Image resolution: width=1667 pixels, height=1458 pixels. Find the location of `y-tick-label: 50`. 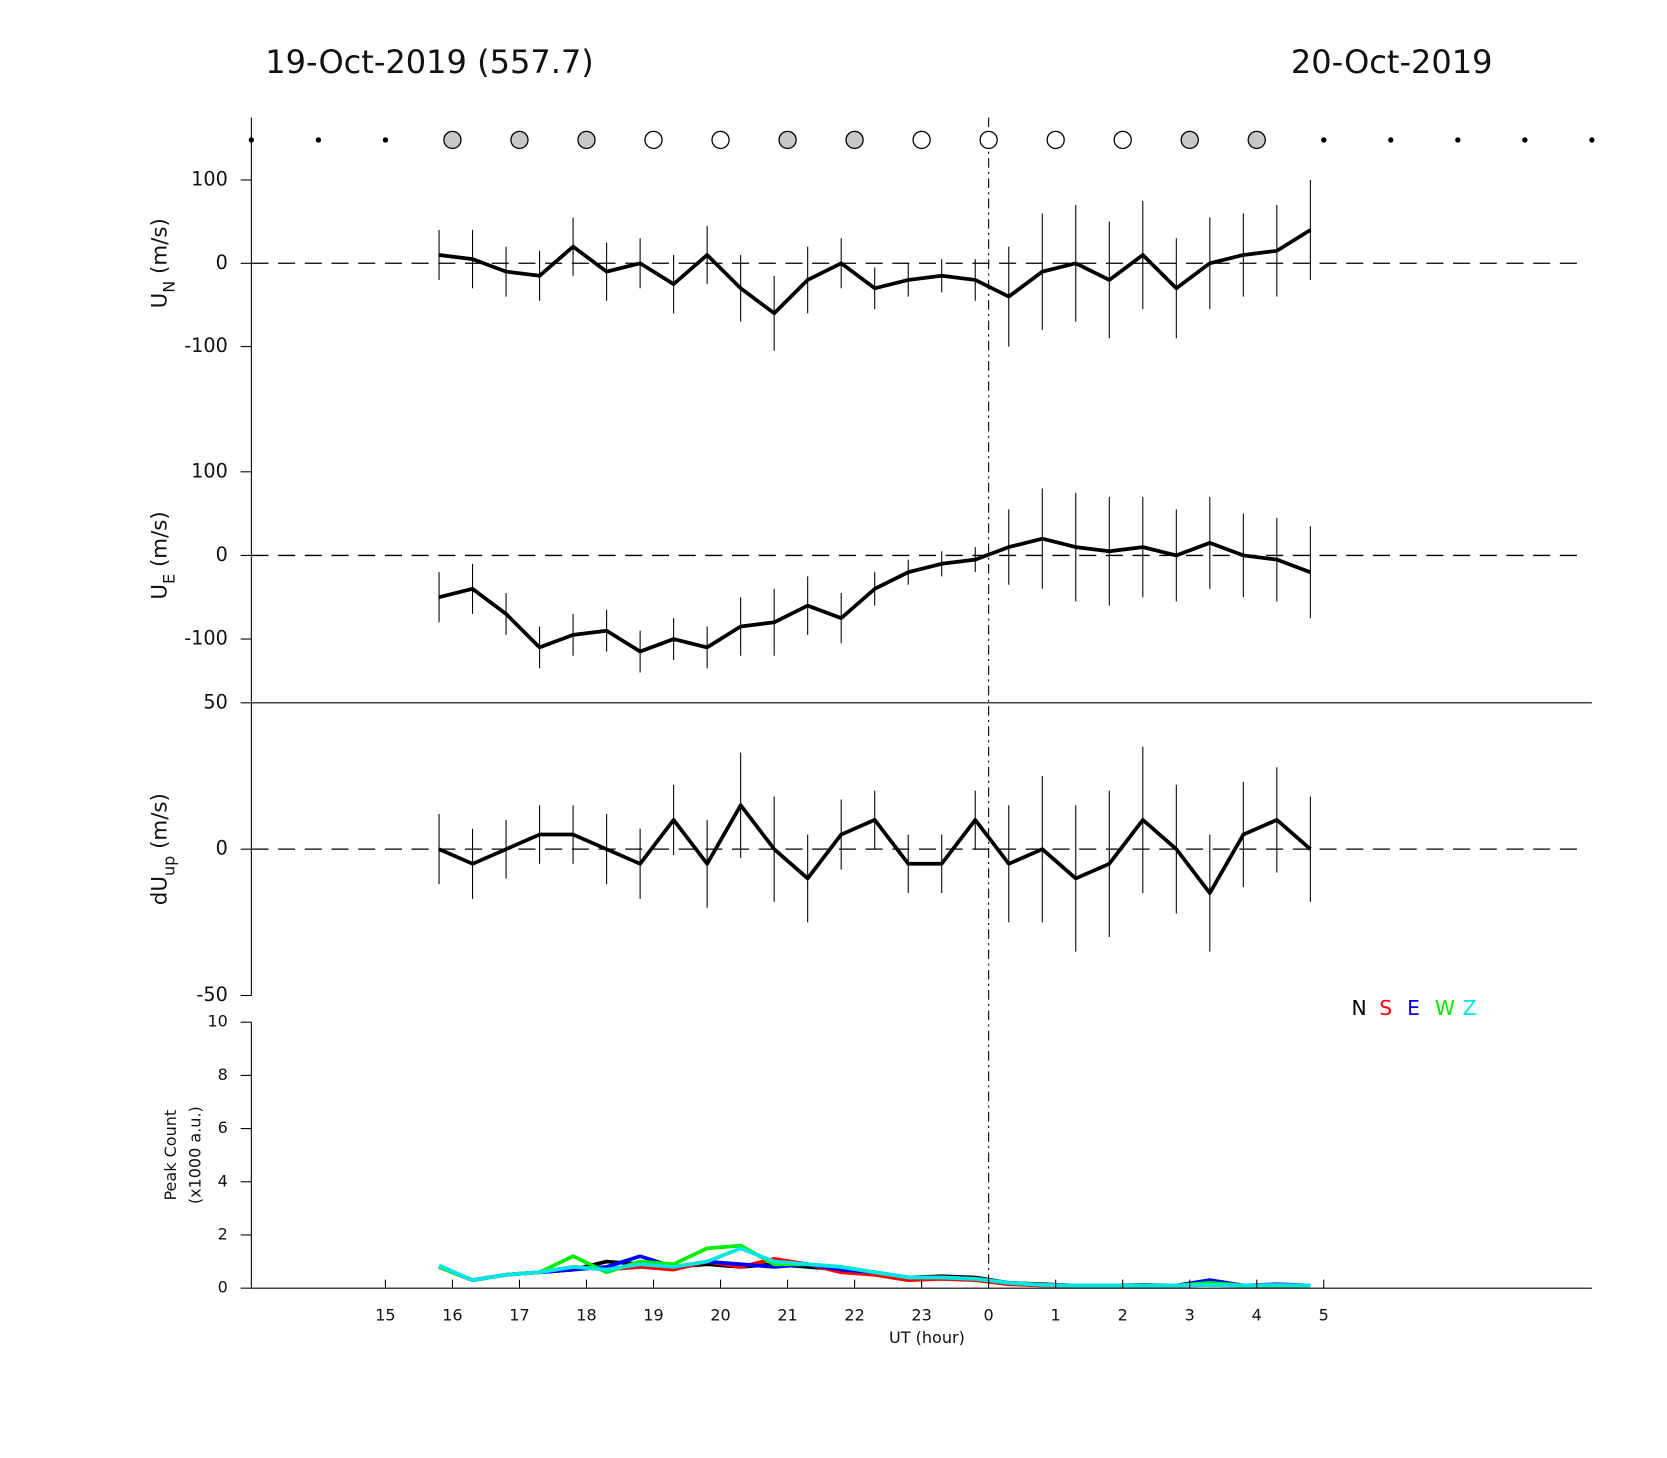

y-tick-label: 50 is located at coordinates (215, 701).